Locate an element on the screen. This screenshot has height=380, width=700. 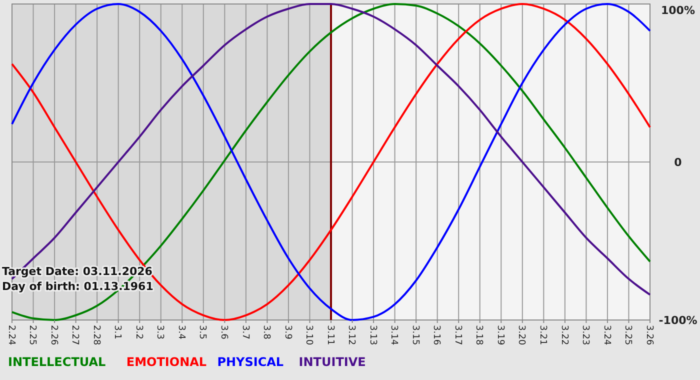
y-tick-label: -100% is located at coordinates (678, 320).